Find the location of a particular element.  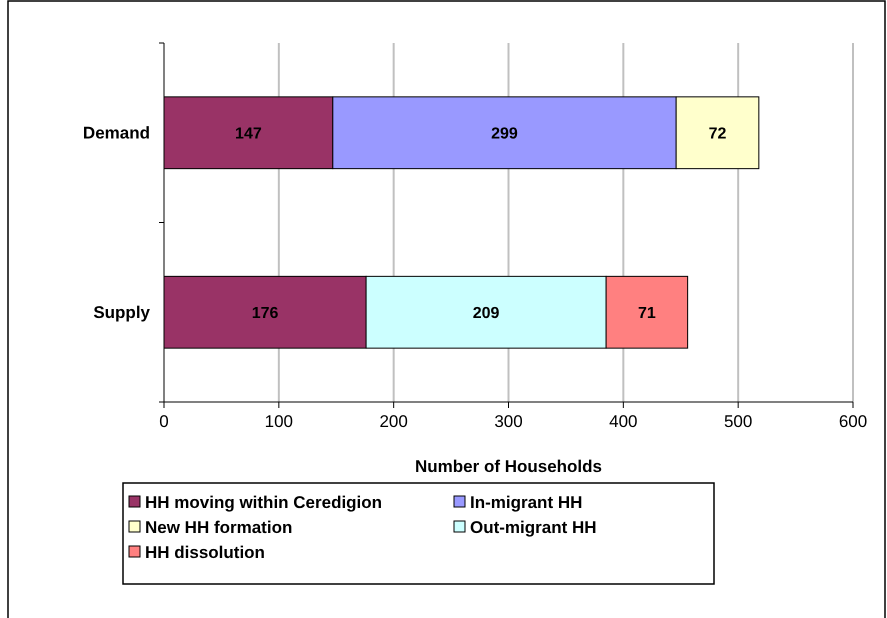

data-label: 71 is located at coordinates (647, 313).